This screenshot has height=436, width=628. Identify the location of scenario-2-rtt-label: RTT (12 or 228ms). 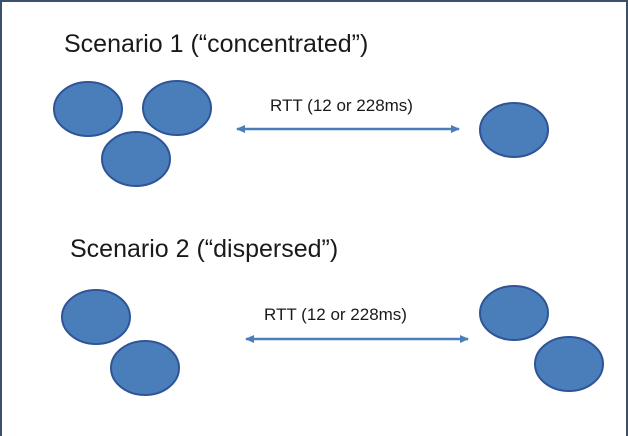
(335, 314).